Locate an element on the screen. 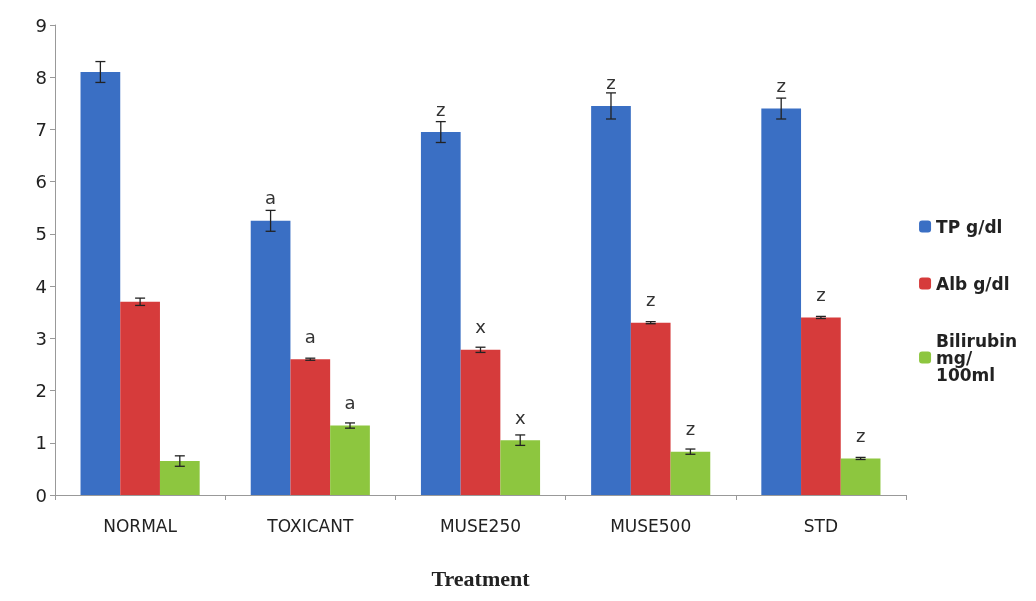 Image resolution: width=1036 pixels, height=601 pixels. y-tick-label: 3 is located at coordinates (41, 338).